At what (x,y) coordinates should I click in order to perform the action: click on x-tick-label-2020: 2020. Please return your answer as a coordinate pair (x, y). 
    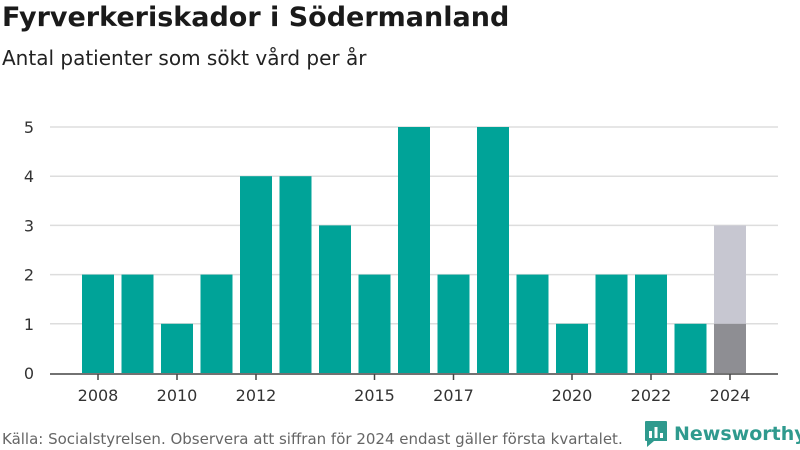
    Looking at the image, I should click on (572, 395).